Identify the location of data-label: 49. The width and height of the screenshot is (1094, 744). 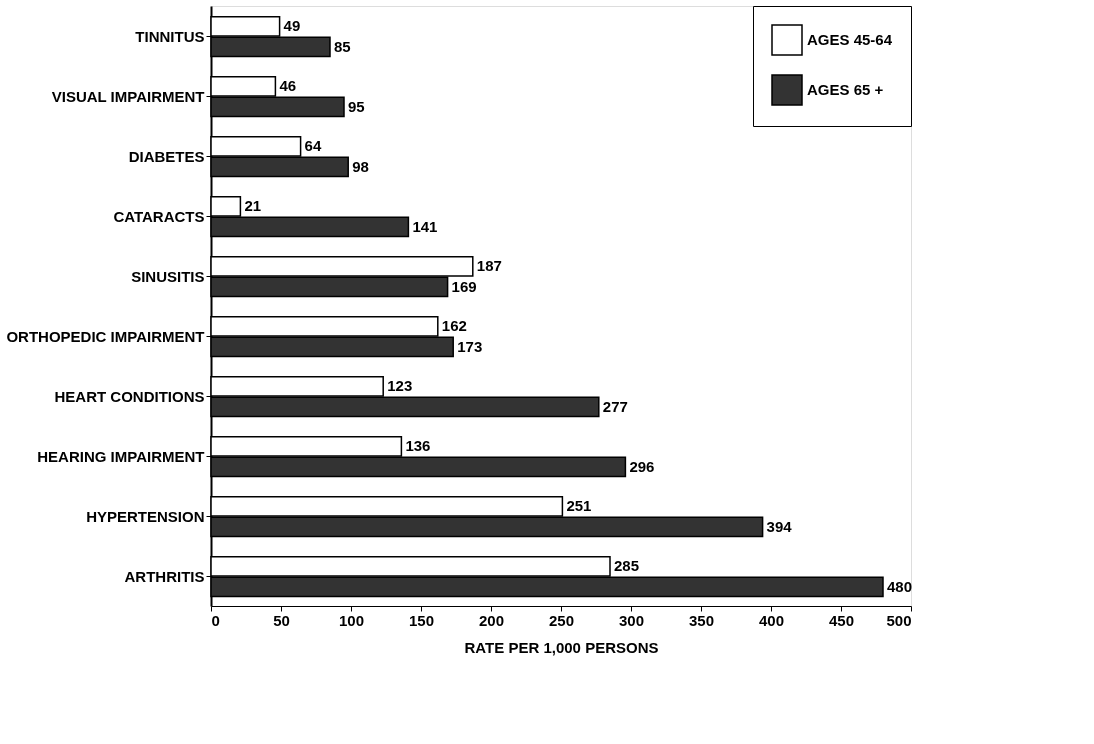
(292, 26).